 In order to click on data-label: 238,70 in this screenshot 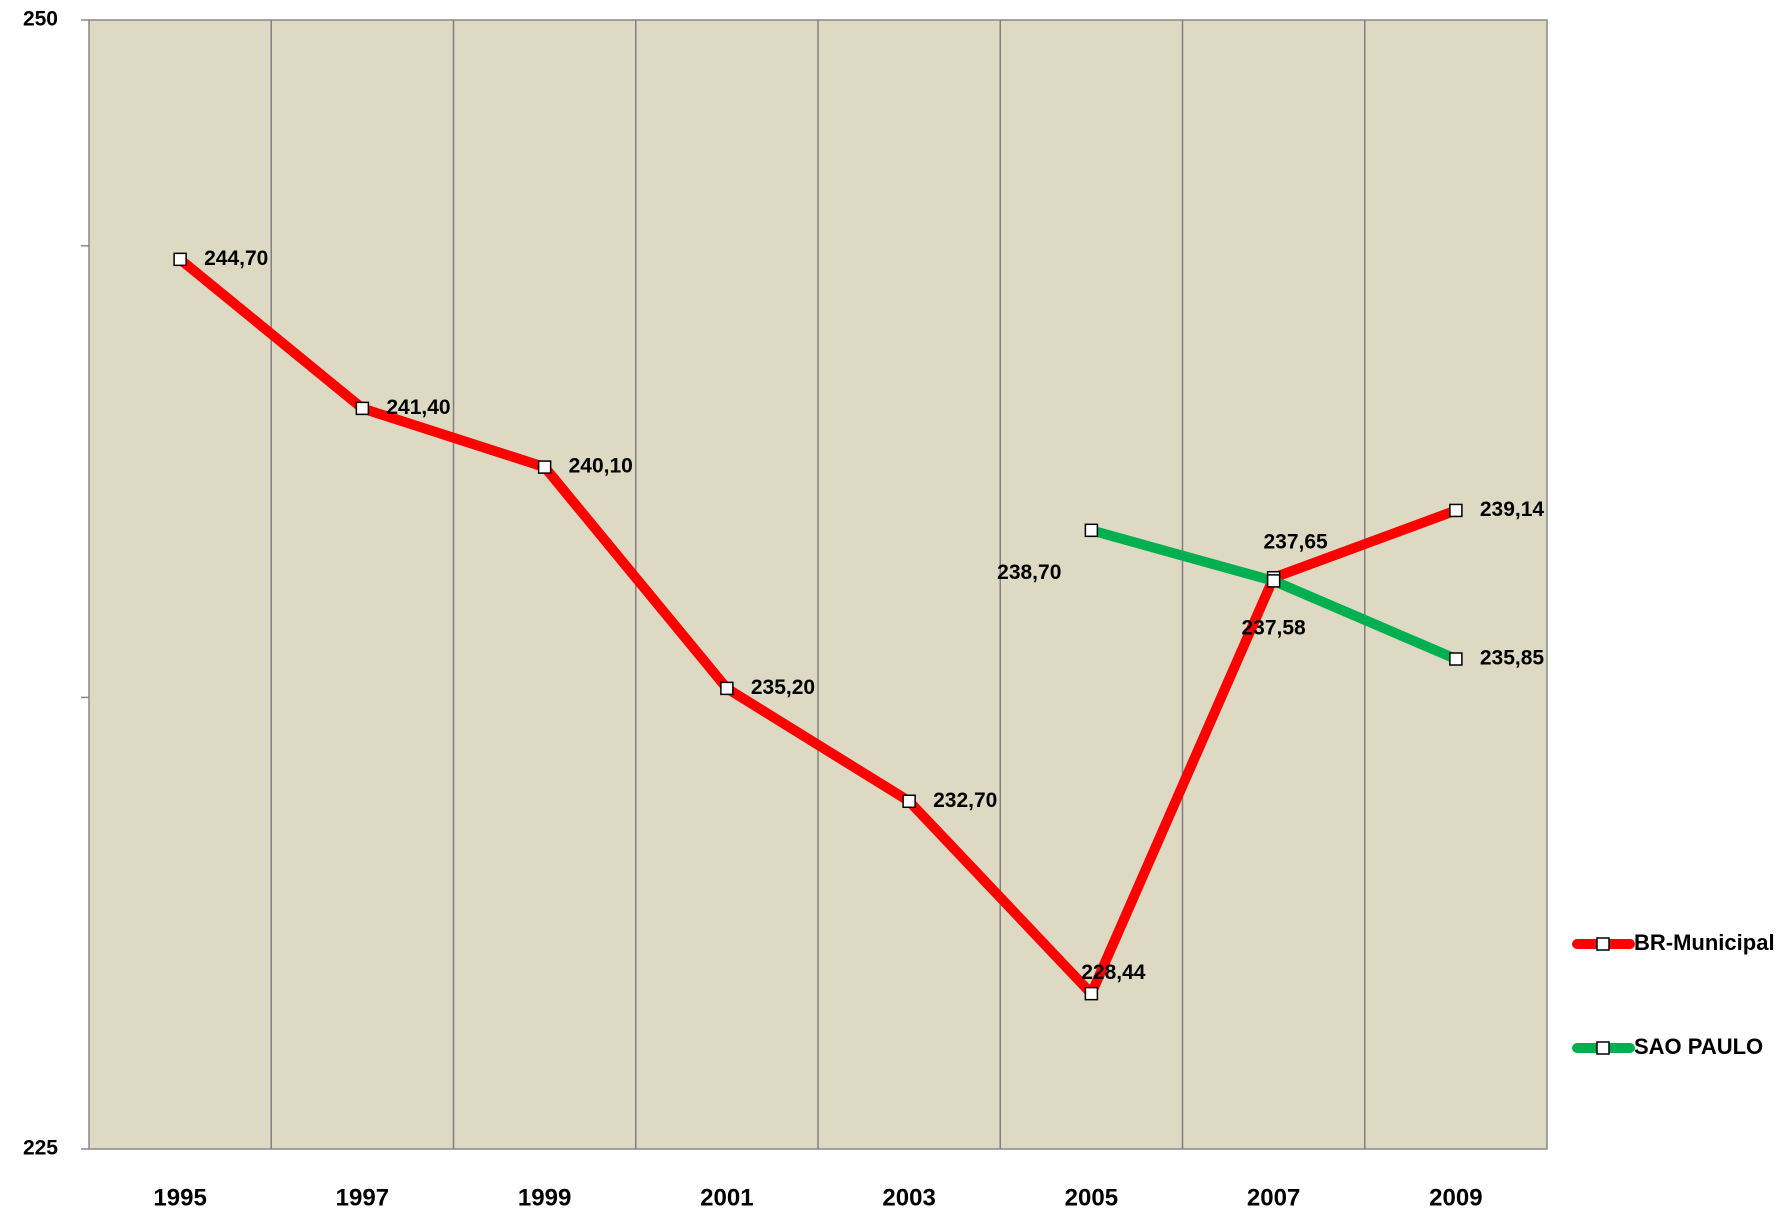, I will do `click(1029, 572)`.